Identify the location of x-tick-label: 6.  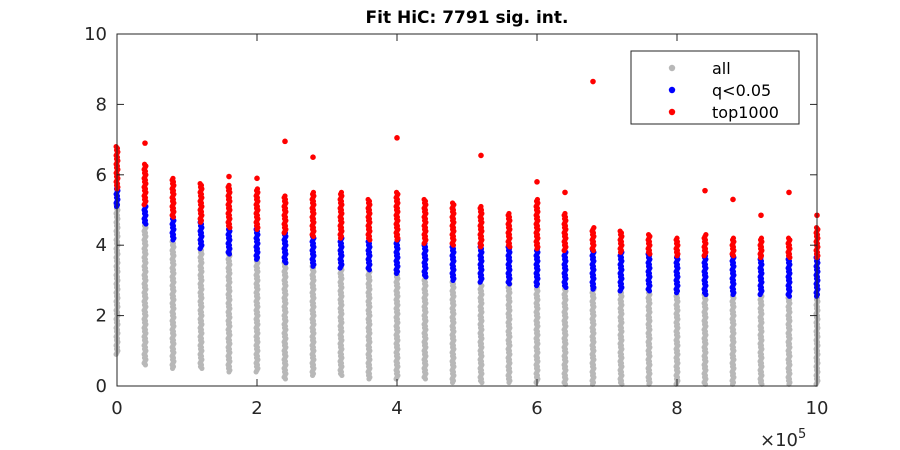
(536, 408).